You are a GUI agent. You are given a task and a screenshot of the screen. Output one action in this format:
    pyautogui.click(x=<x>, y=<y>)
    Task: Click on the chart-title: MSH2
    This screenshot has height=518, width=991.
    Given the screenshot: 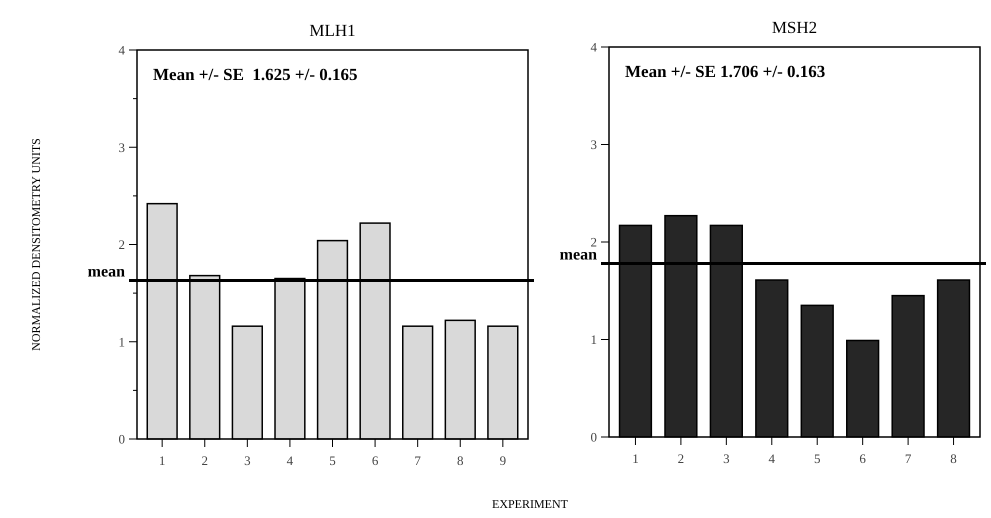 What is the action you would take?
    pyautogui.click(x=795, y=27)
    